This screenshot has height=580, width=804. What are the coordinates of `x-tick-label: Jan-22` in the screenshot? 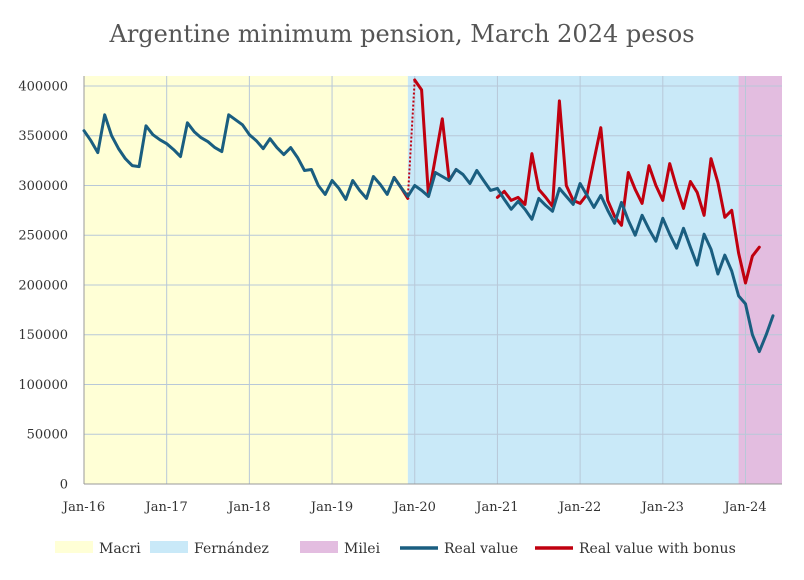 It's located at (579, 507).